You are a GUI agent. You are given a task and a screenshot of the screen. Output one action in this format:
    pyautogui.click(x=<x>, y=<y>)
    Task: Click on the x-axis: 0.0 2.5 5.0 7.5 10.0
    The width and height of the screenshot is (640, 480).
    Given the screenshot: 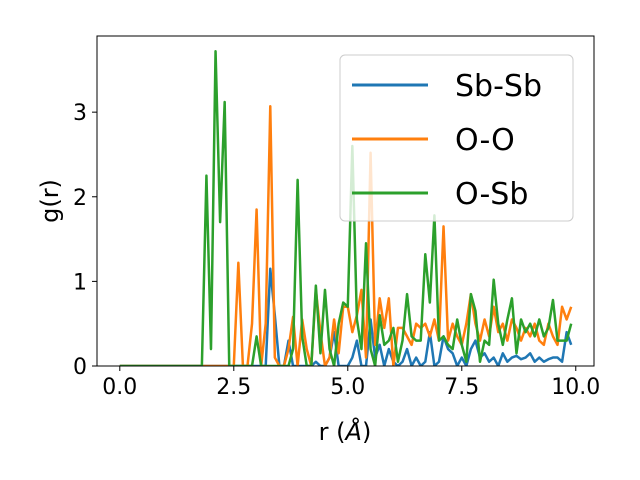 What is the action you would take?
    pyautogui.click(x=351, y=383)
    